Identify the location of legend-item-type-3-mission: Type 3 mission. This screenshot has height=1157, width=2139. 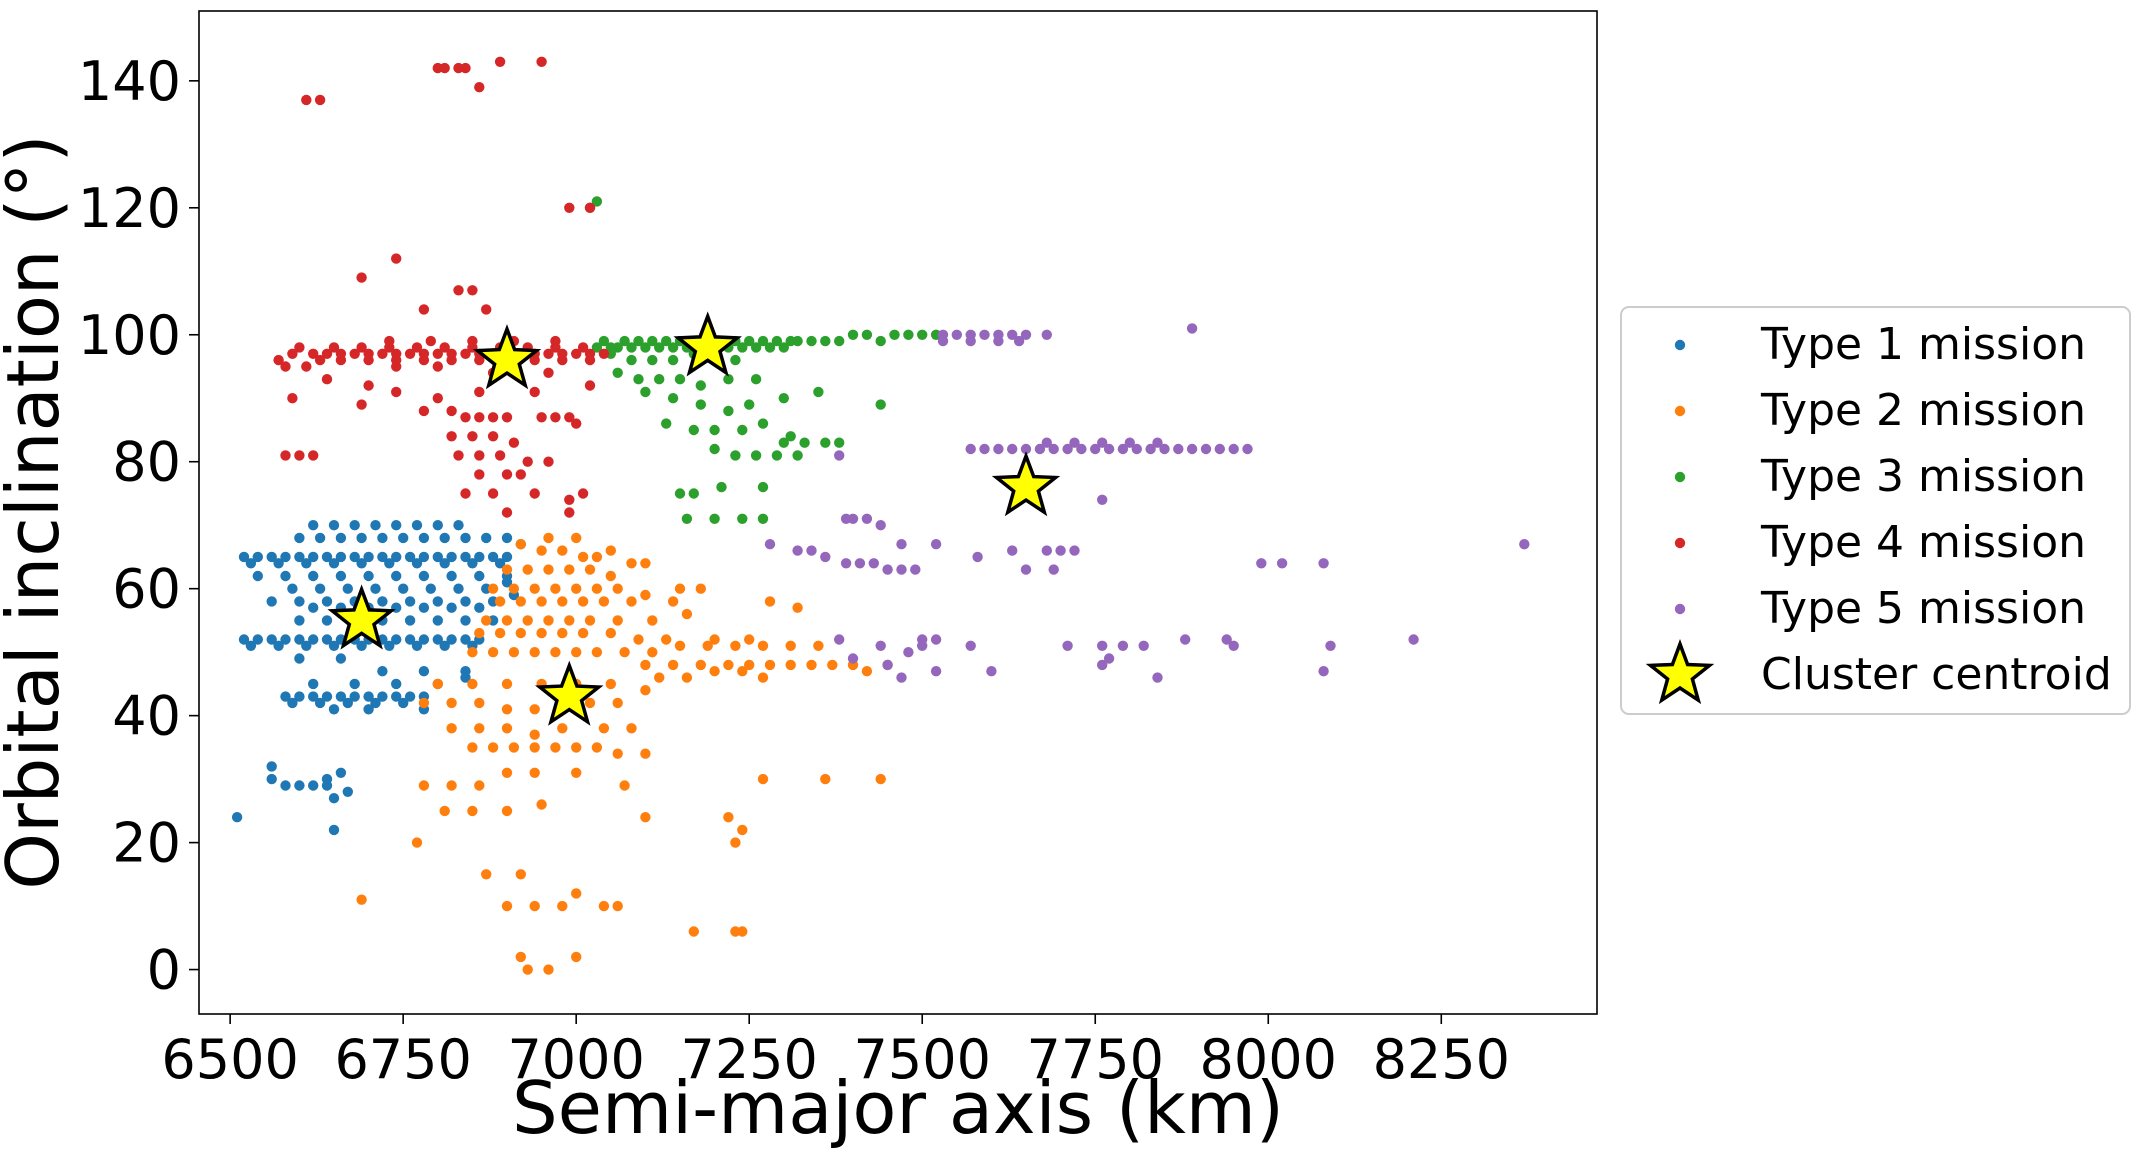
(1880, 476).